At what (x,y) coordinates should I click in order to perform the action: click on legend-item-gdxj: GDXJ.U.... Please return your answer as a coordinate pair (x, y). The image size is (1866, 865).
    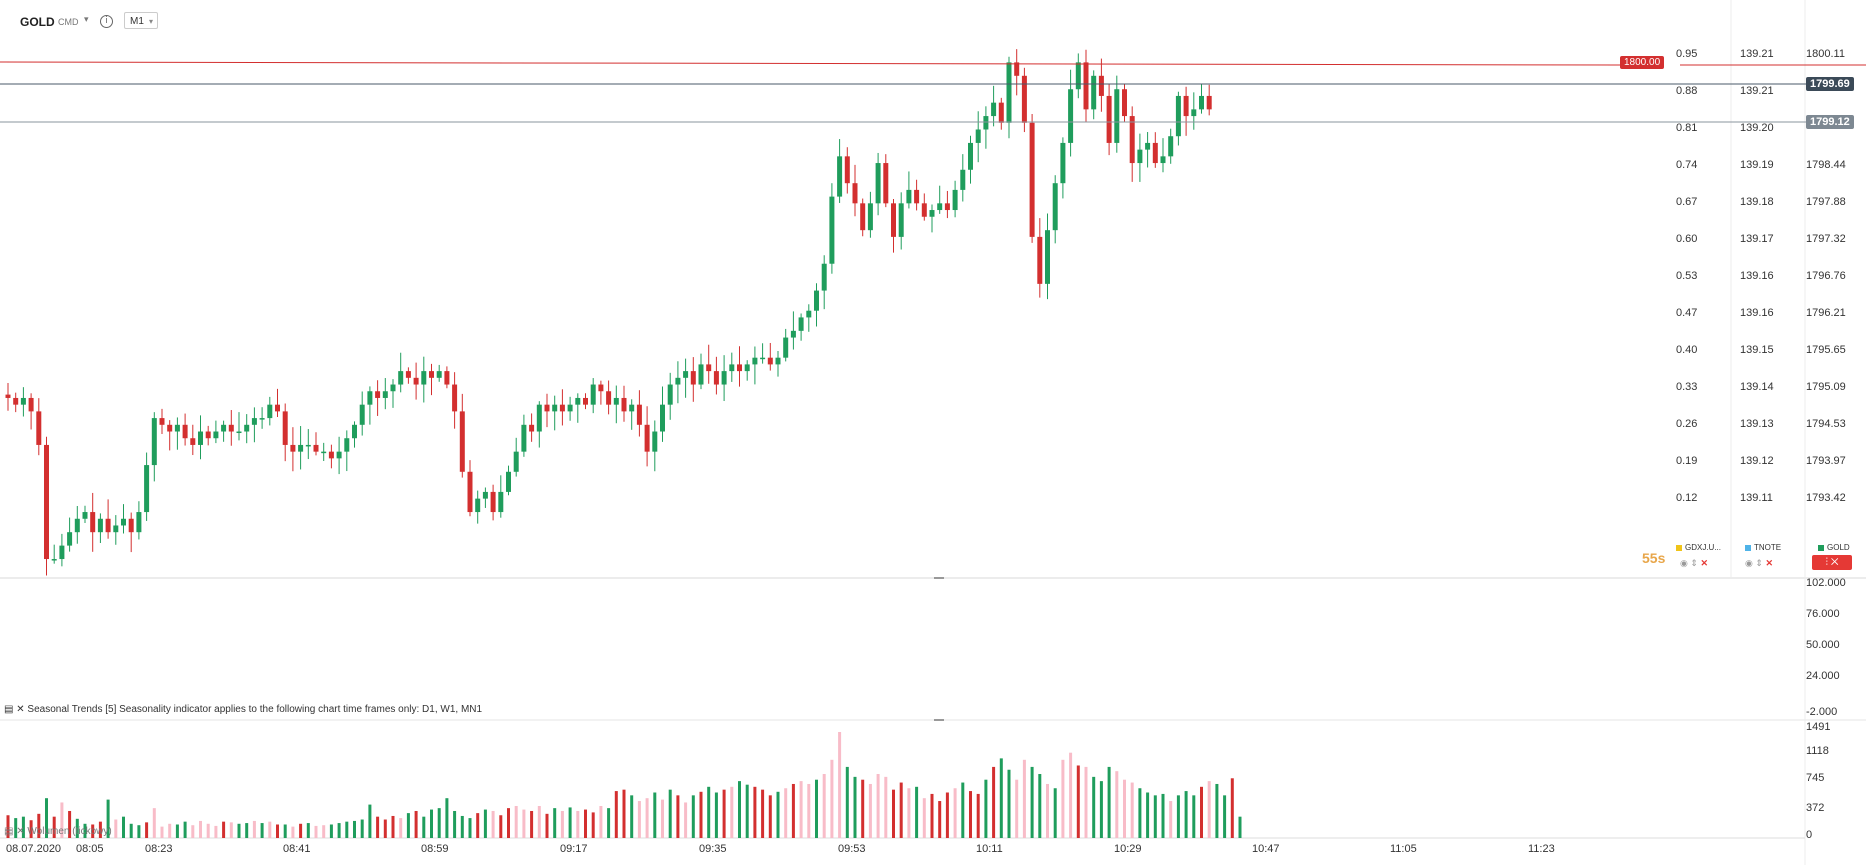
    Looking at the image, I should click on (1698, 547).